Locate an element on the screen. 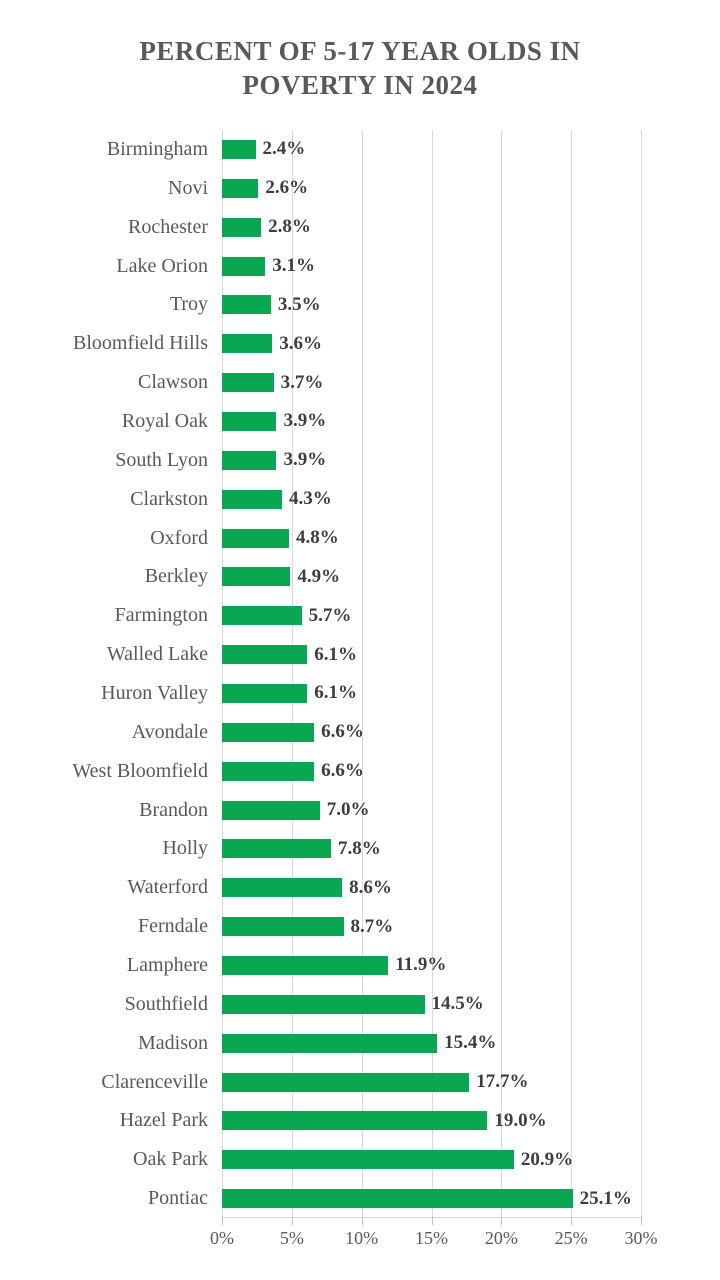  x-axis-tick-label: 15% is located at coordinates (431, 1238).